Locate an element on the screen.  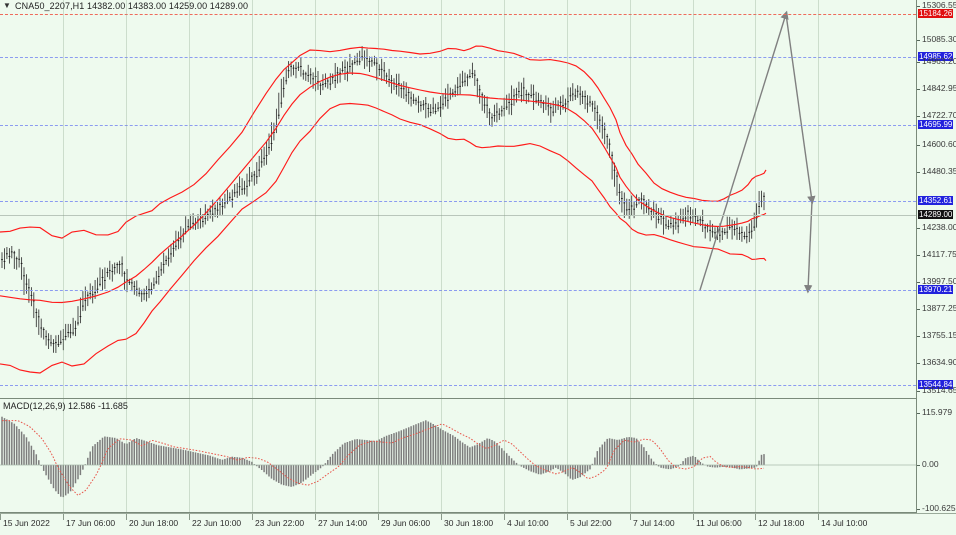
level-line-14985.62 is located at coordinates (458, 57).